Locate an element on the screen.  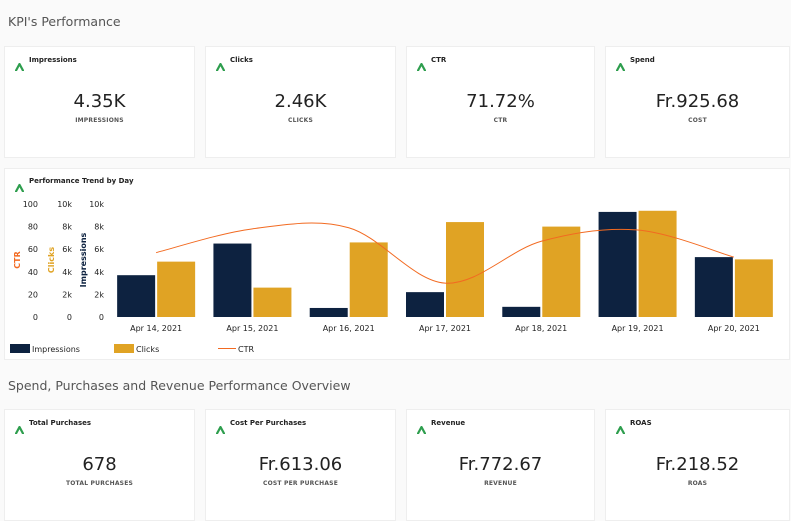
kpi-value: Fr.925.68 is located at coordinates (697, 101).